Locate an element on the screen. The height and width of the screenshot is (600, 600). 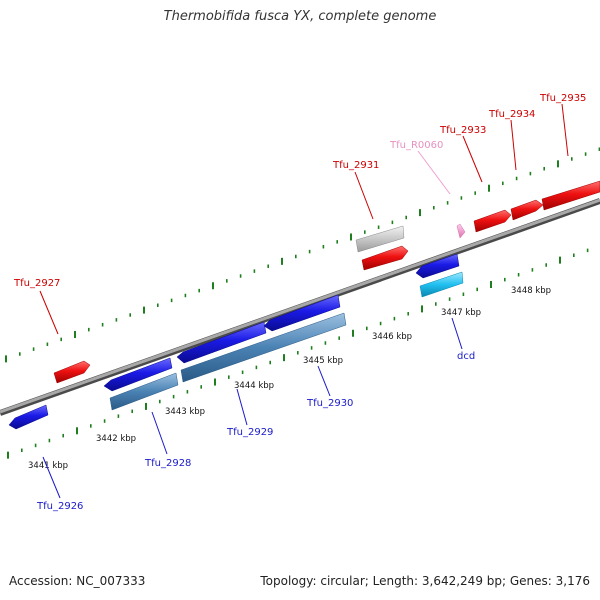
label-tfu-r0060: Tfu_R0060 is located at coordinates (416, 145).